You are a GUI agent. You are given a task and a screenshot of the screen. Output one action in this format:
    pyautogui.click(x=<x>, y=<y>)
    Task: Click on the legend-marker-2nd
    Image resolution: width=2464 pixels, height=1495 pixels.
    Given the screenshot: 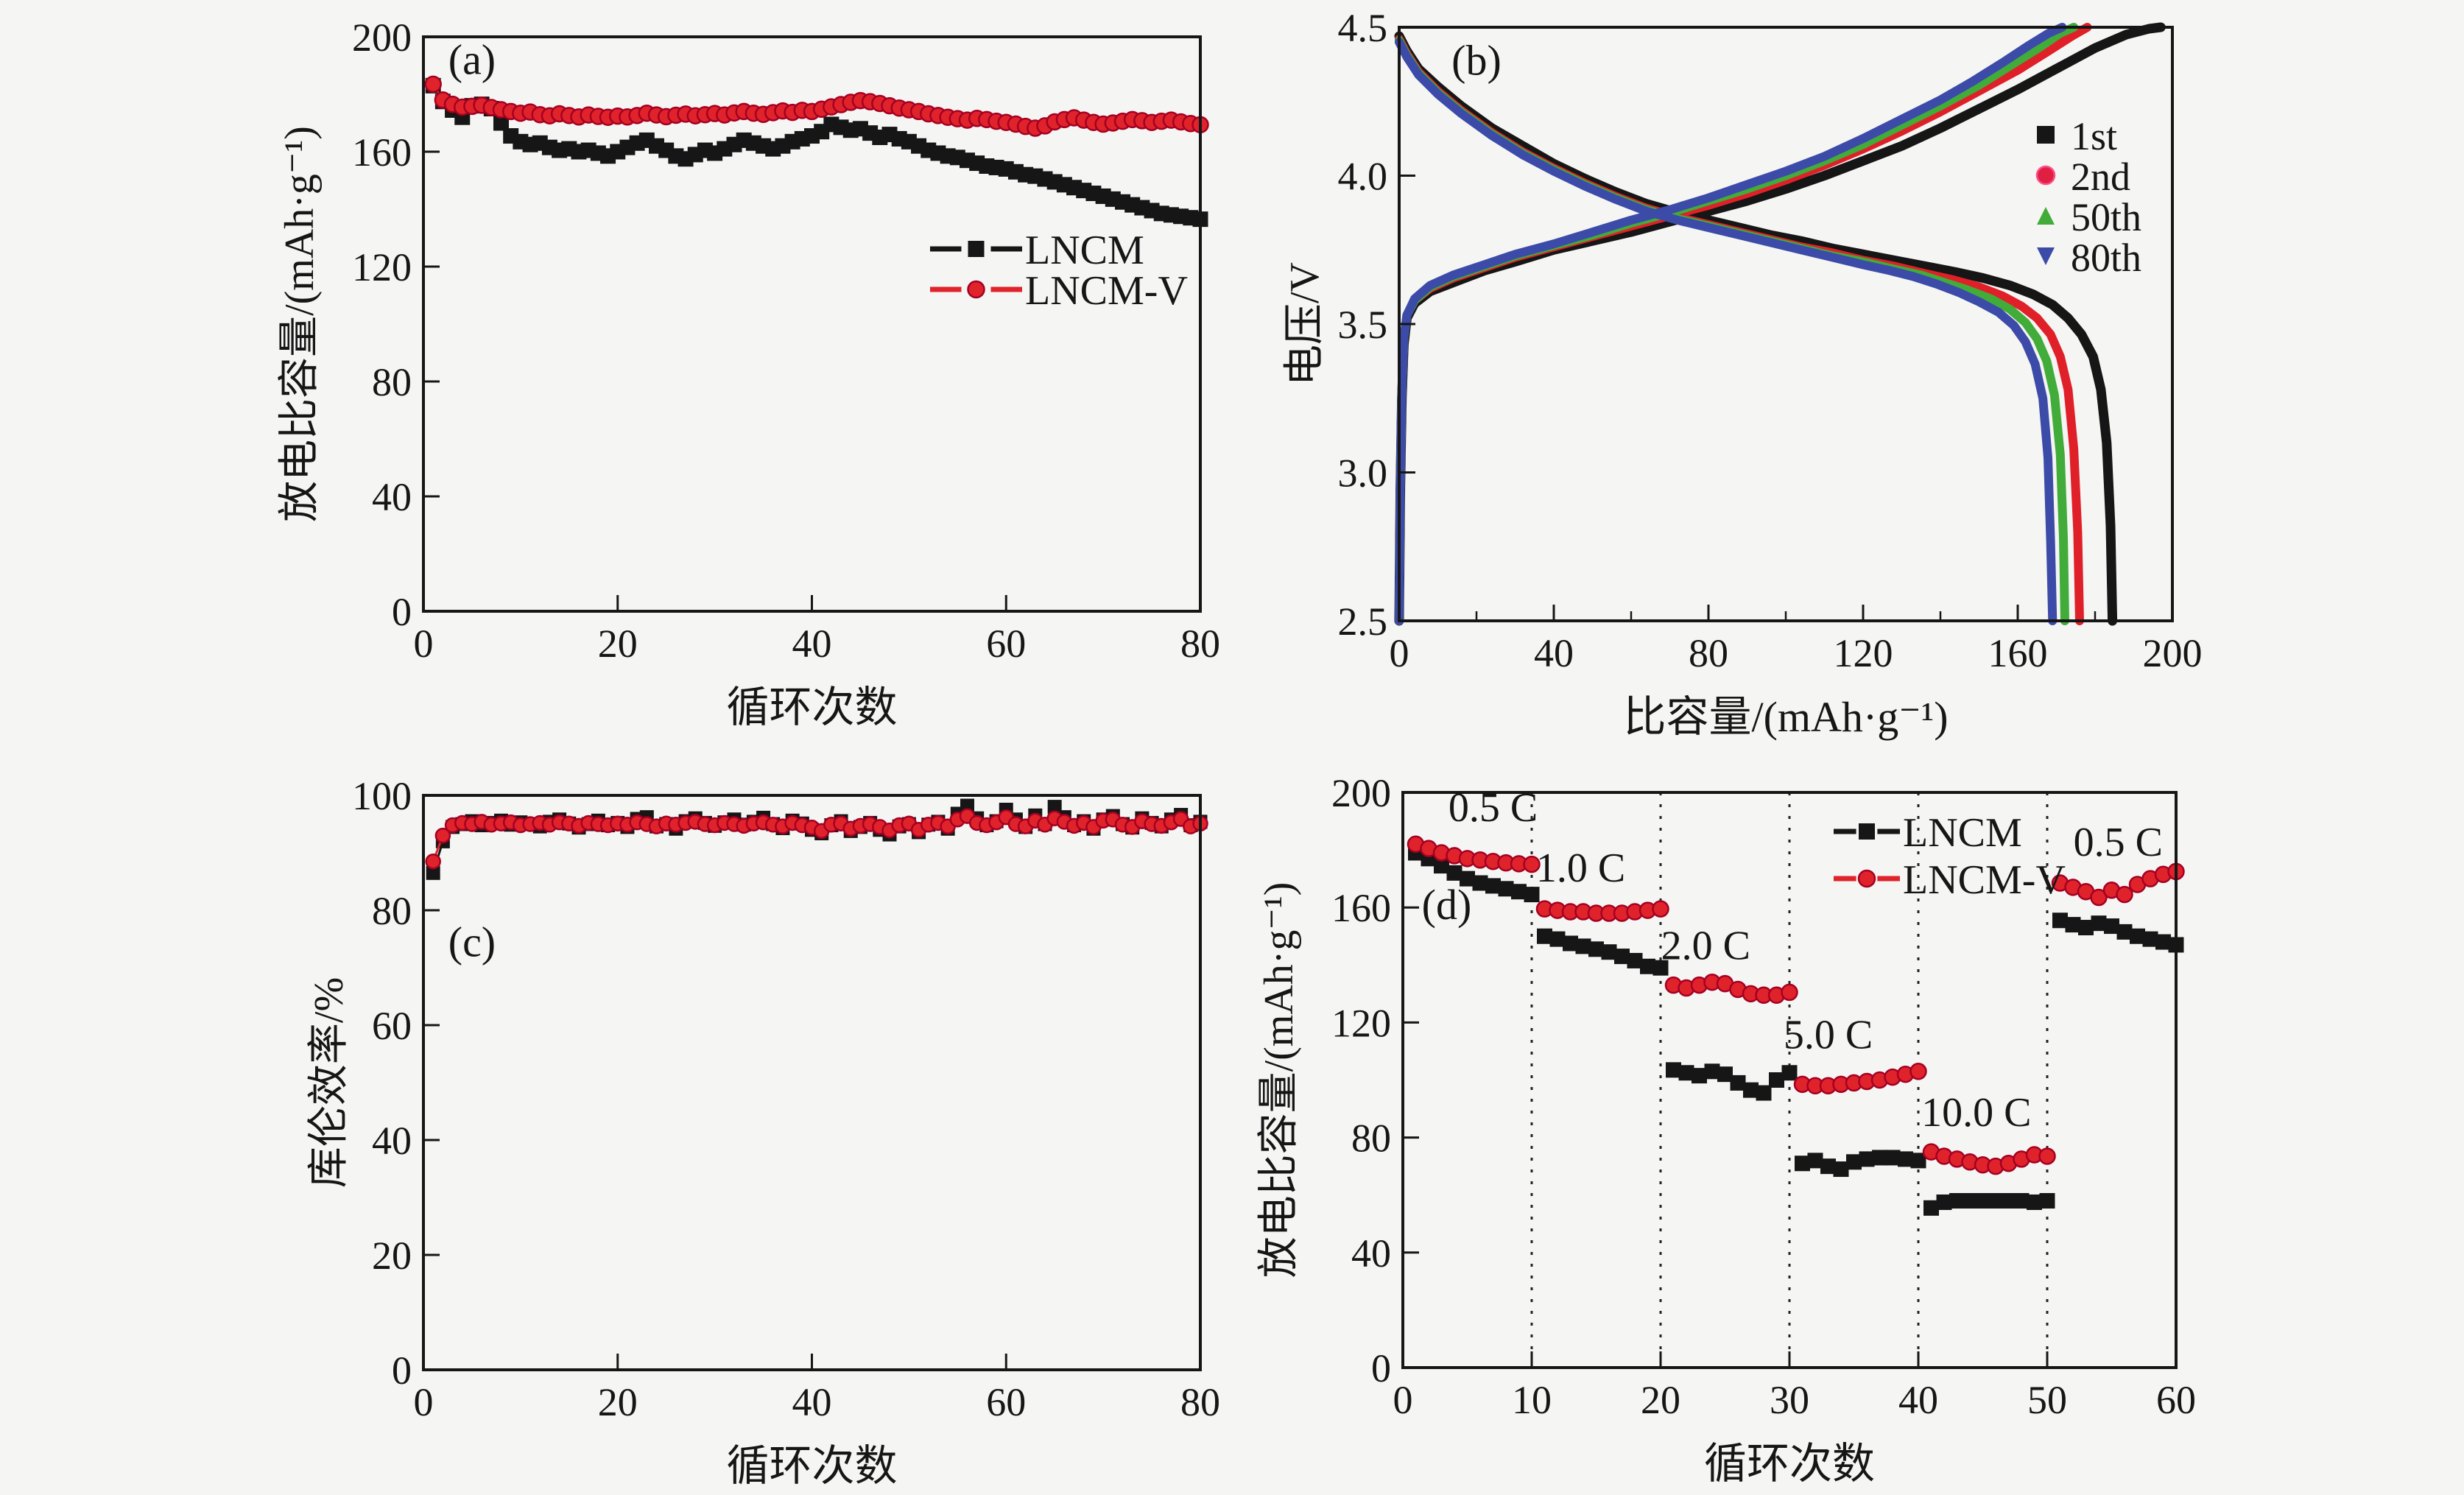 What is the action you would take?
    pyautogui.click(x=2045, y=176)
    